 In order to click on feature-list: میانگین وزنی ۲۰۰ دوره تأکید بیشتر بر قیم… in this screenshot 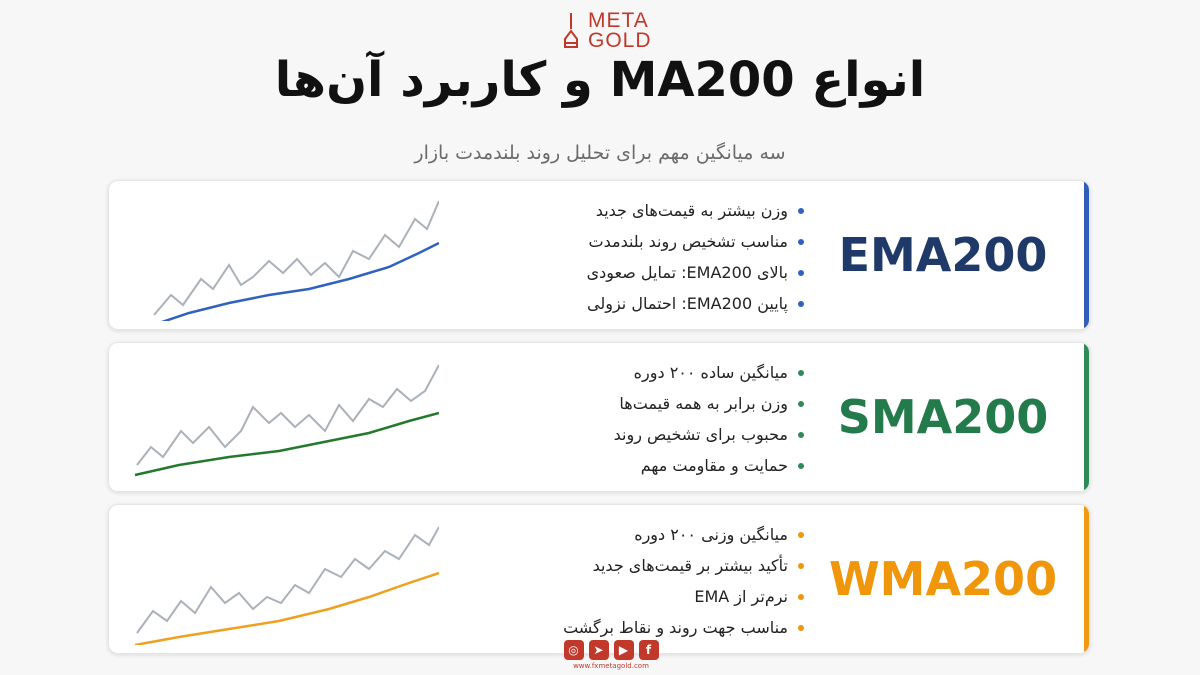, I will do `click(594, 581)`.